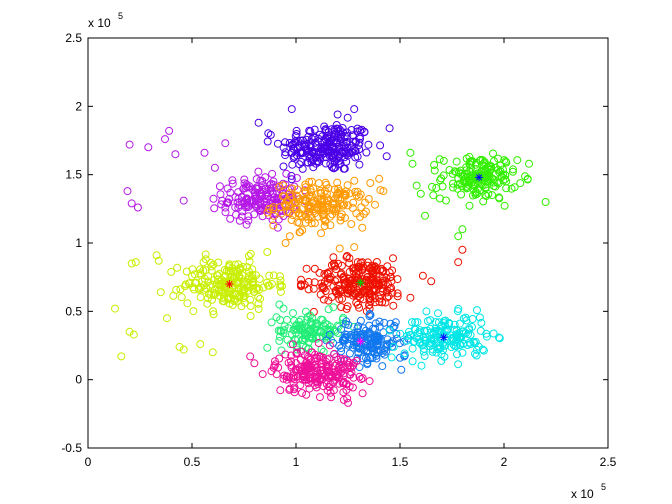 This screenshot has width=672, height=504. What do you see at coordinates (73, 311) in the screenshot?
I see `y-tick-label: 0.5` at bounding box center [73, 311].